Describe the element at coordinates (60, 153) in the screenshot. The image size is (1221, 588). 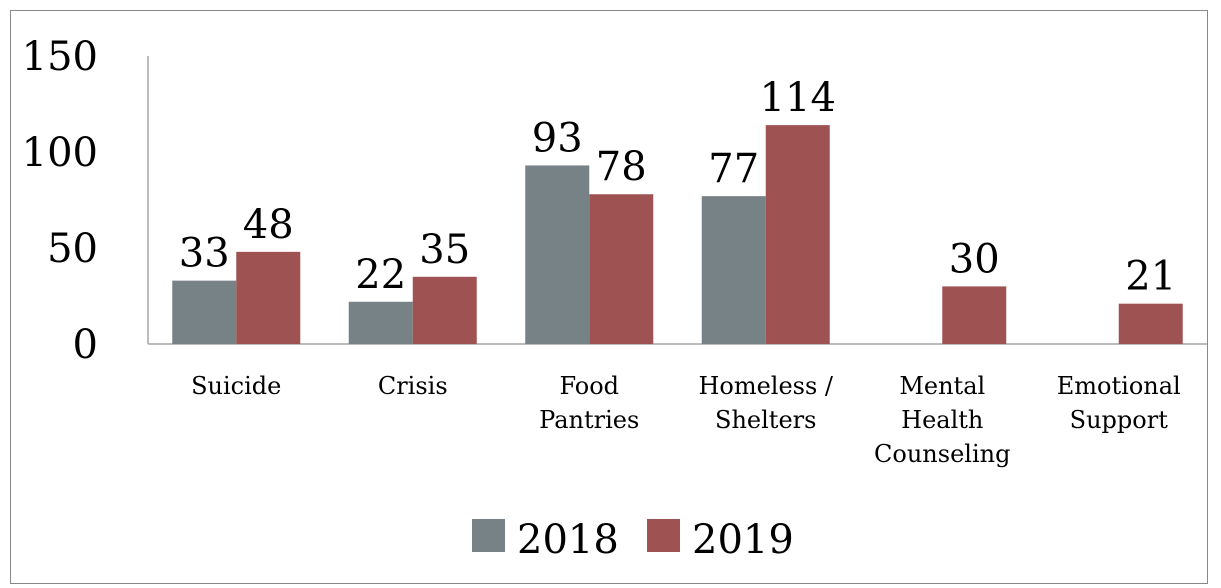
I see `y-tick-label: 100` at that location.